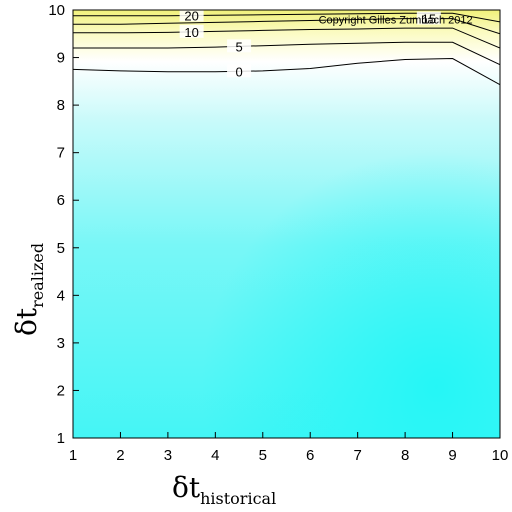  I want to click on y-axis-label-subscript: realized, so click(37, 275).